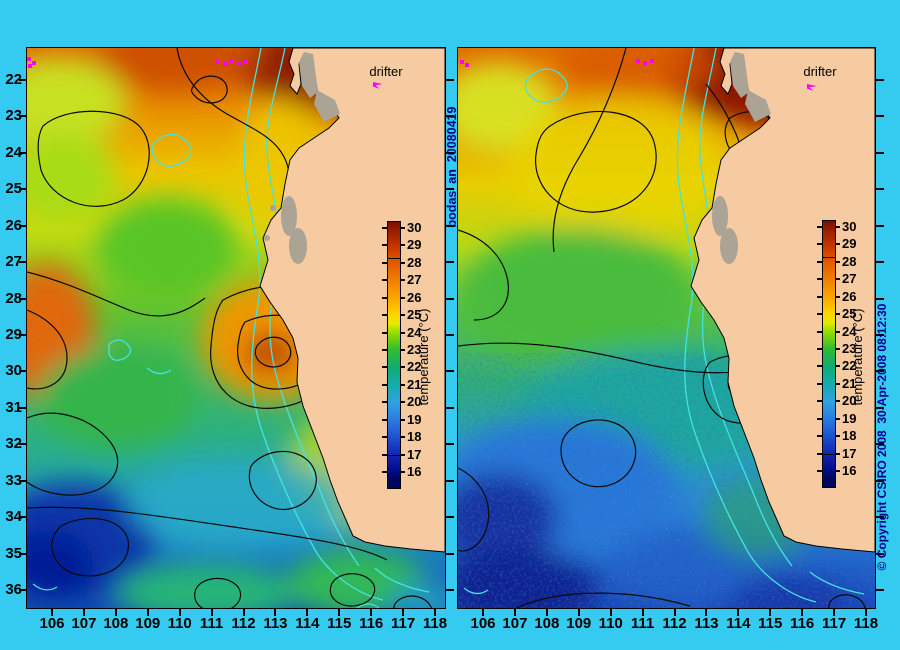  I want to click on lon-tick-label: 111, so click(642, 623).